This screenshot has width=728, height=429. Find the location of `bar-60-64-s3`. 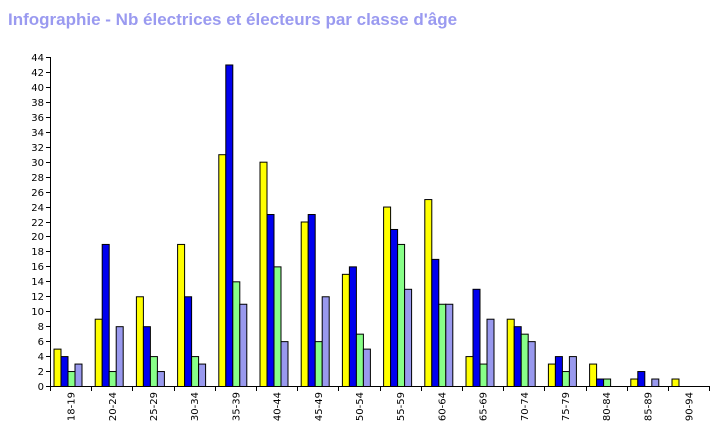

bar-60-64-s3 is located at coordinates (442, 345).